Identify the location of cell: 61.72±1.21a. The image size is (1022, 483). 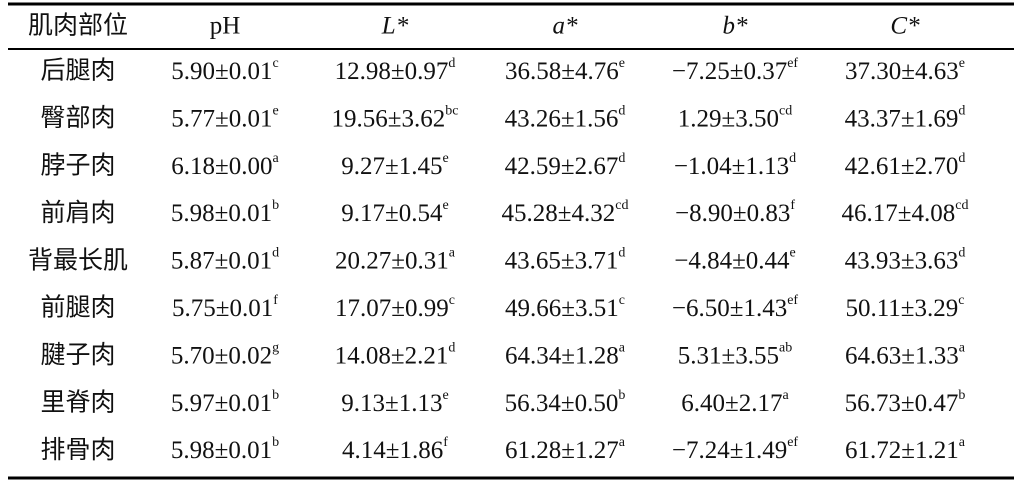
(905, 449).